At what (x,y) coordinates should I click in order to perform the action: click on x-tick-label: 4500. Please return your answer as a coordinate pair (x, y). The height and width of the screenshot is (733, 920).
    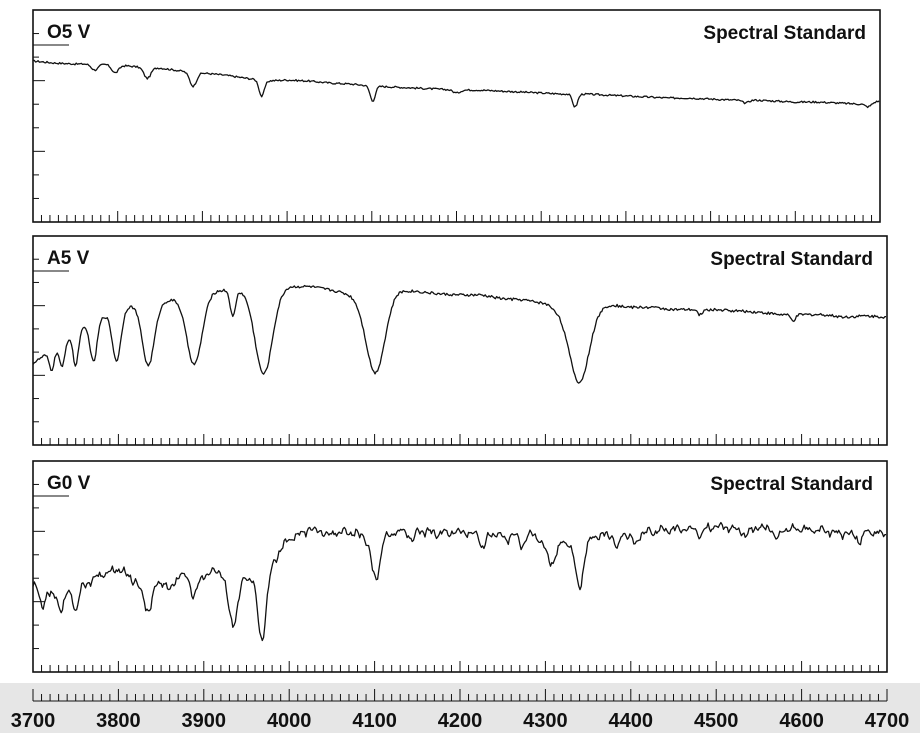
    Looking at the image, I should click on (716, 721).